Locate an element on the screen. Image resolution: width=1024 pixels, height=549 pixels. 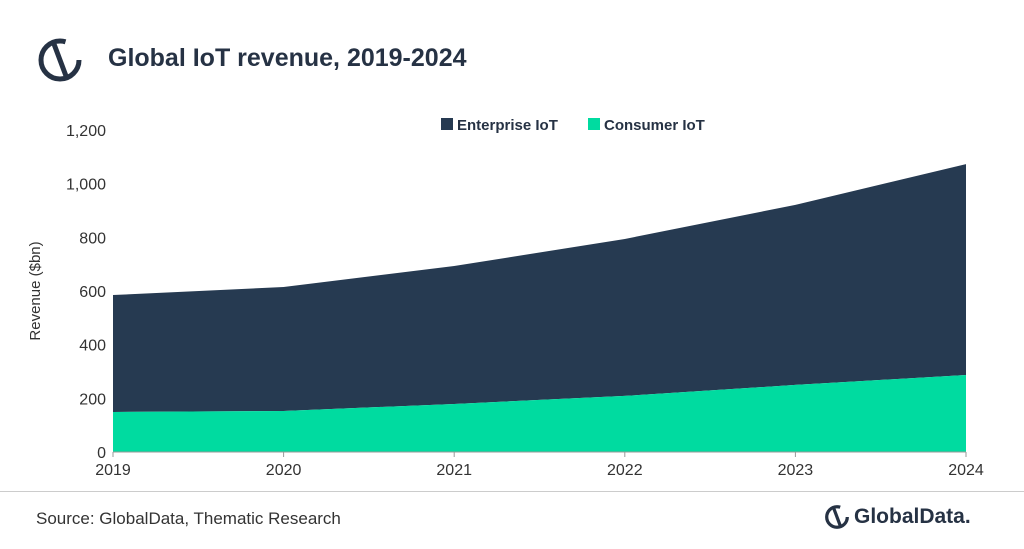
y-axis-label: Revenue ($bn) is located at coordinates (35, 290).